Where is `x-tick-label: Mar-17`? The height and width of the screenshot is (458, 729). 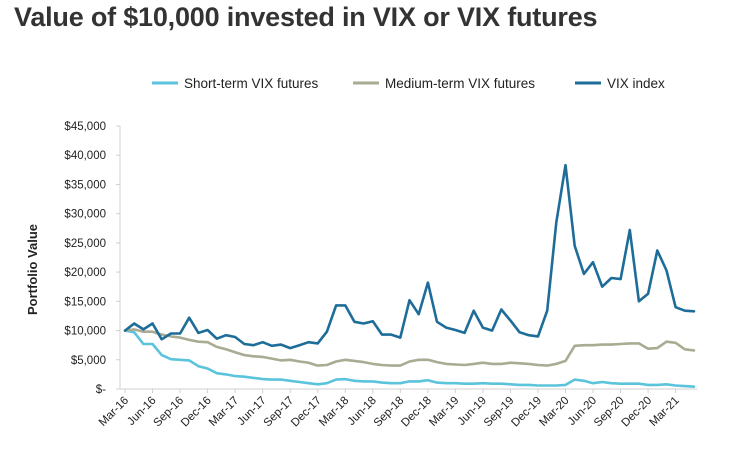
x-tick-label: Mar-17 is located at coordinates (224, 412).